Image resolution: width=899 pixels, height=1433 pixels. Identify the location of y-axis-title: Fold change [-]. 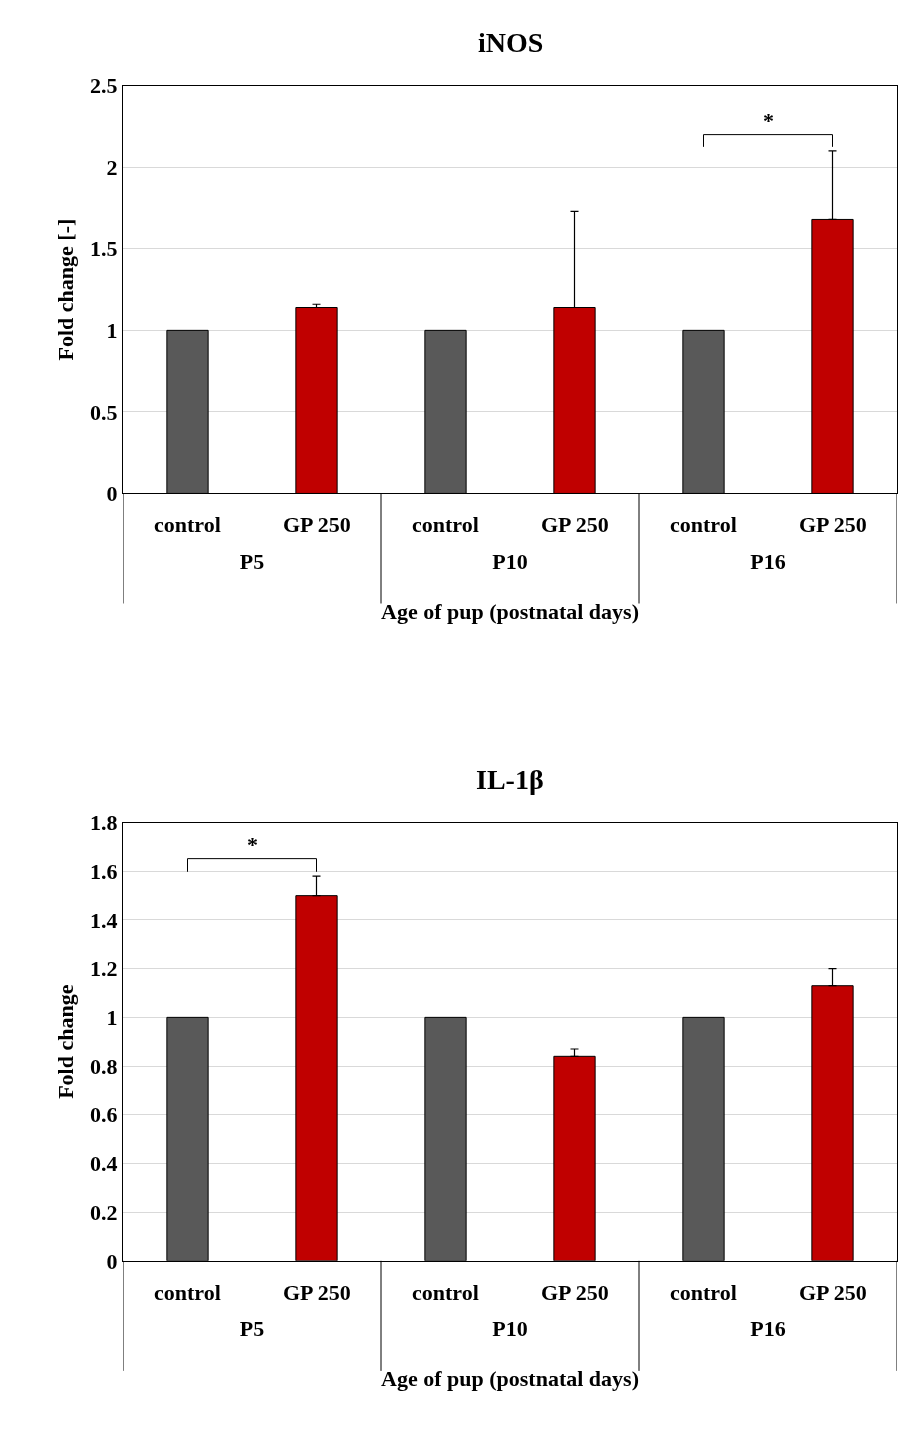
(65, 289).